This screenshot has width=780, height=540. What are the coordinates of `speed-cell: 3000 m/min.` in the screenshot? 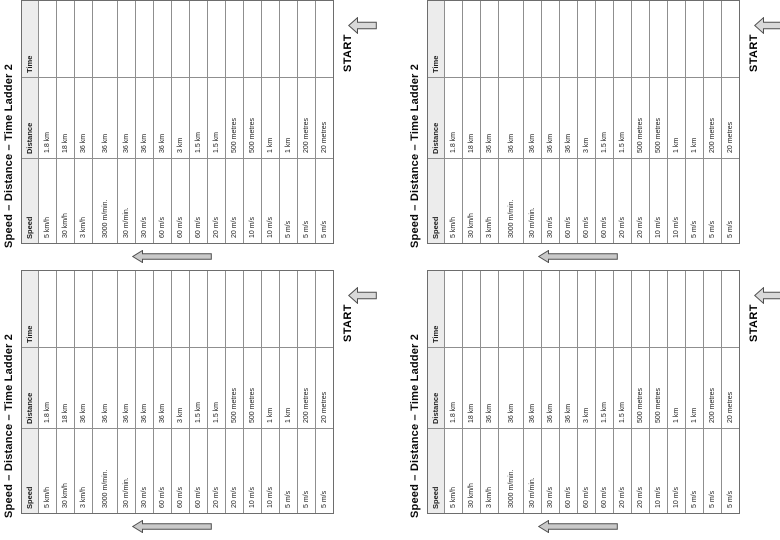 It's located at (105, 201).